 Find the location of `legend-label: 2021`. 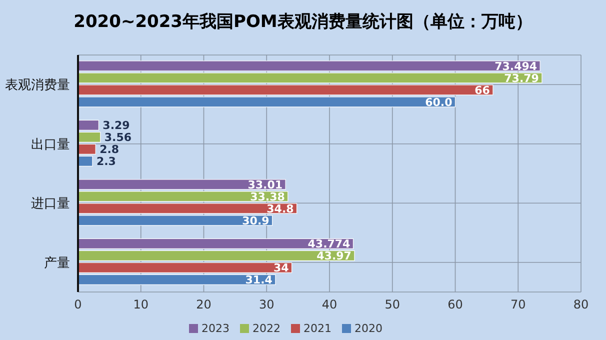

legend-label: 2021 is located at coordinates (318, 328).